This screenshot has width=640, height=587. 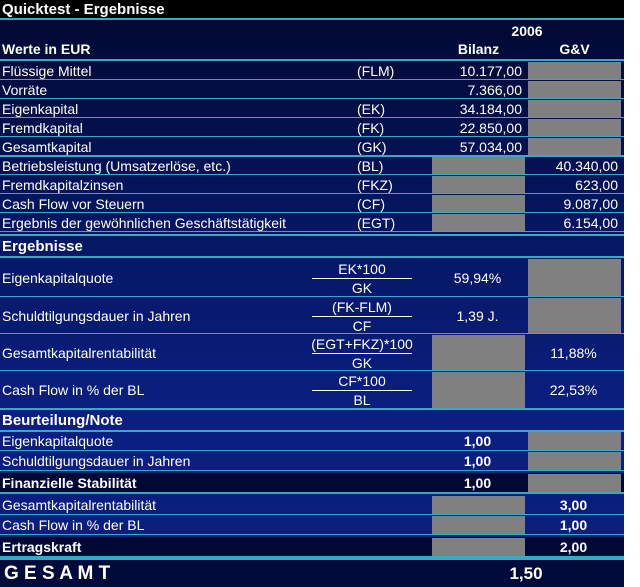 I want to click on title-band, so click(x=312, y=9).